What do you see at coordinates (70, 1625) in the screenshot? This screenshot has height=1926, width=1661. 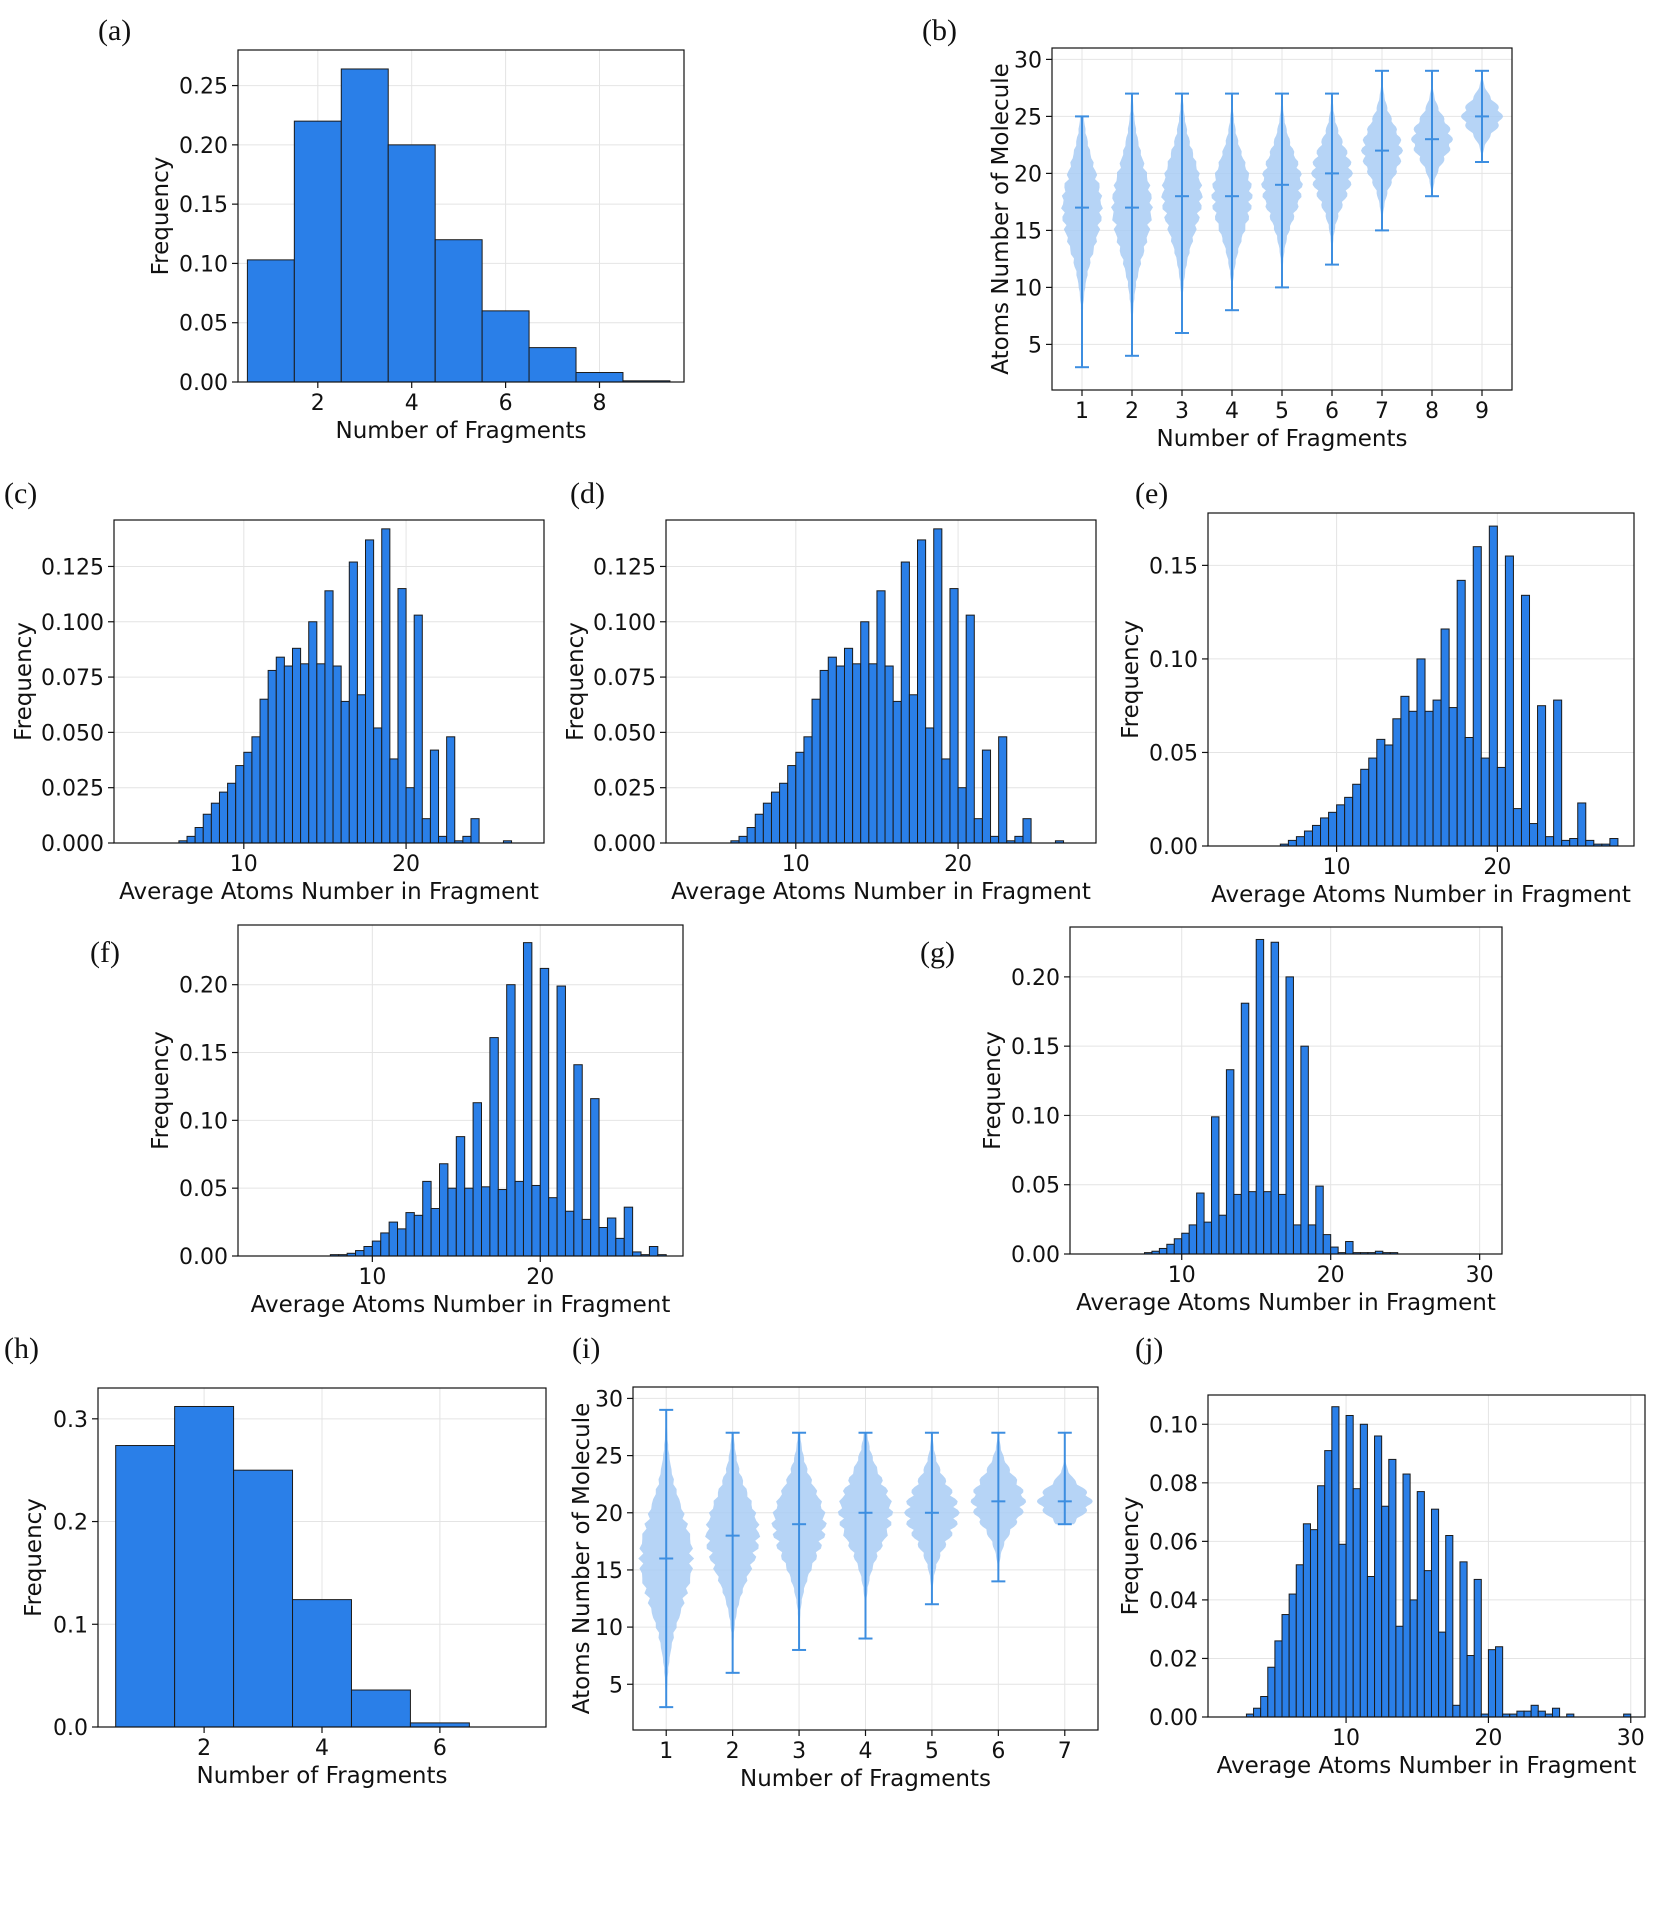 I see `y-tick-label: 0.1` at bounding box center [70, 1625].